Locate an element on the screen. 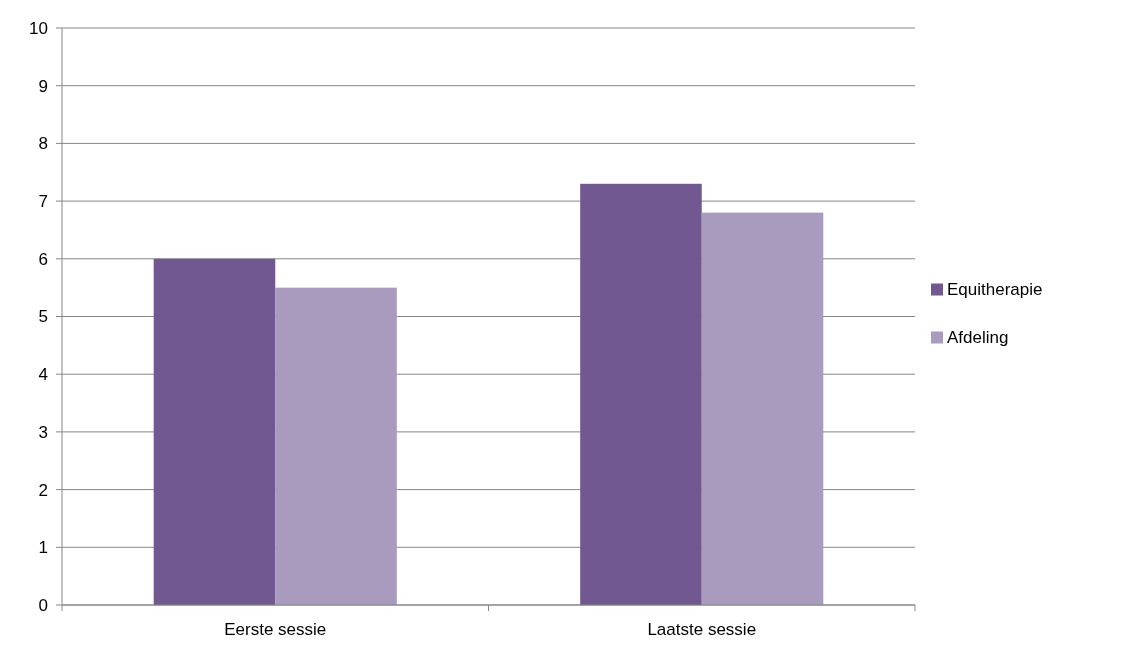 The width and height of the screenshot is (1121, 648). y-tick-label: 0 is located at coordinates (43, 605).